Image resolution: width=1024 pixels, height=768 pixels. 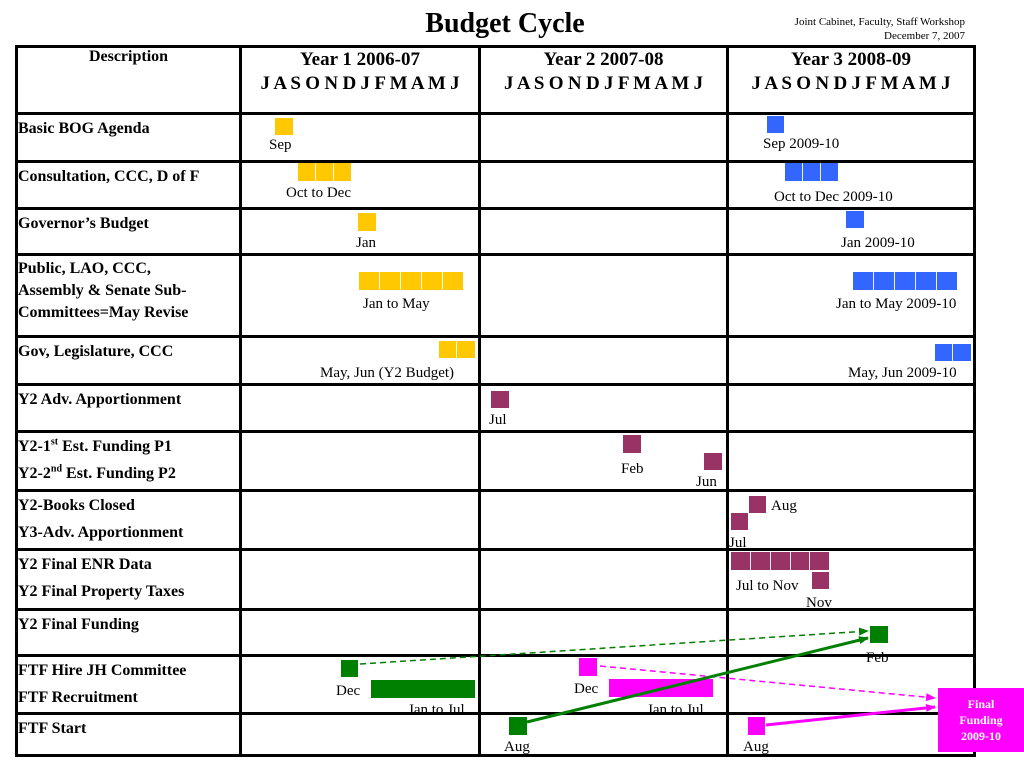 What do you see at coordinates (505, 23) in the screenshot?
I see `page-title: Budget Cycle` at bounding box center [505, 23].